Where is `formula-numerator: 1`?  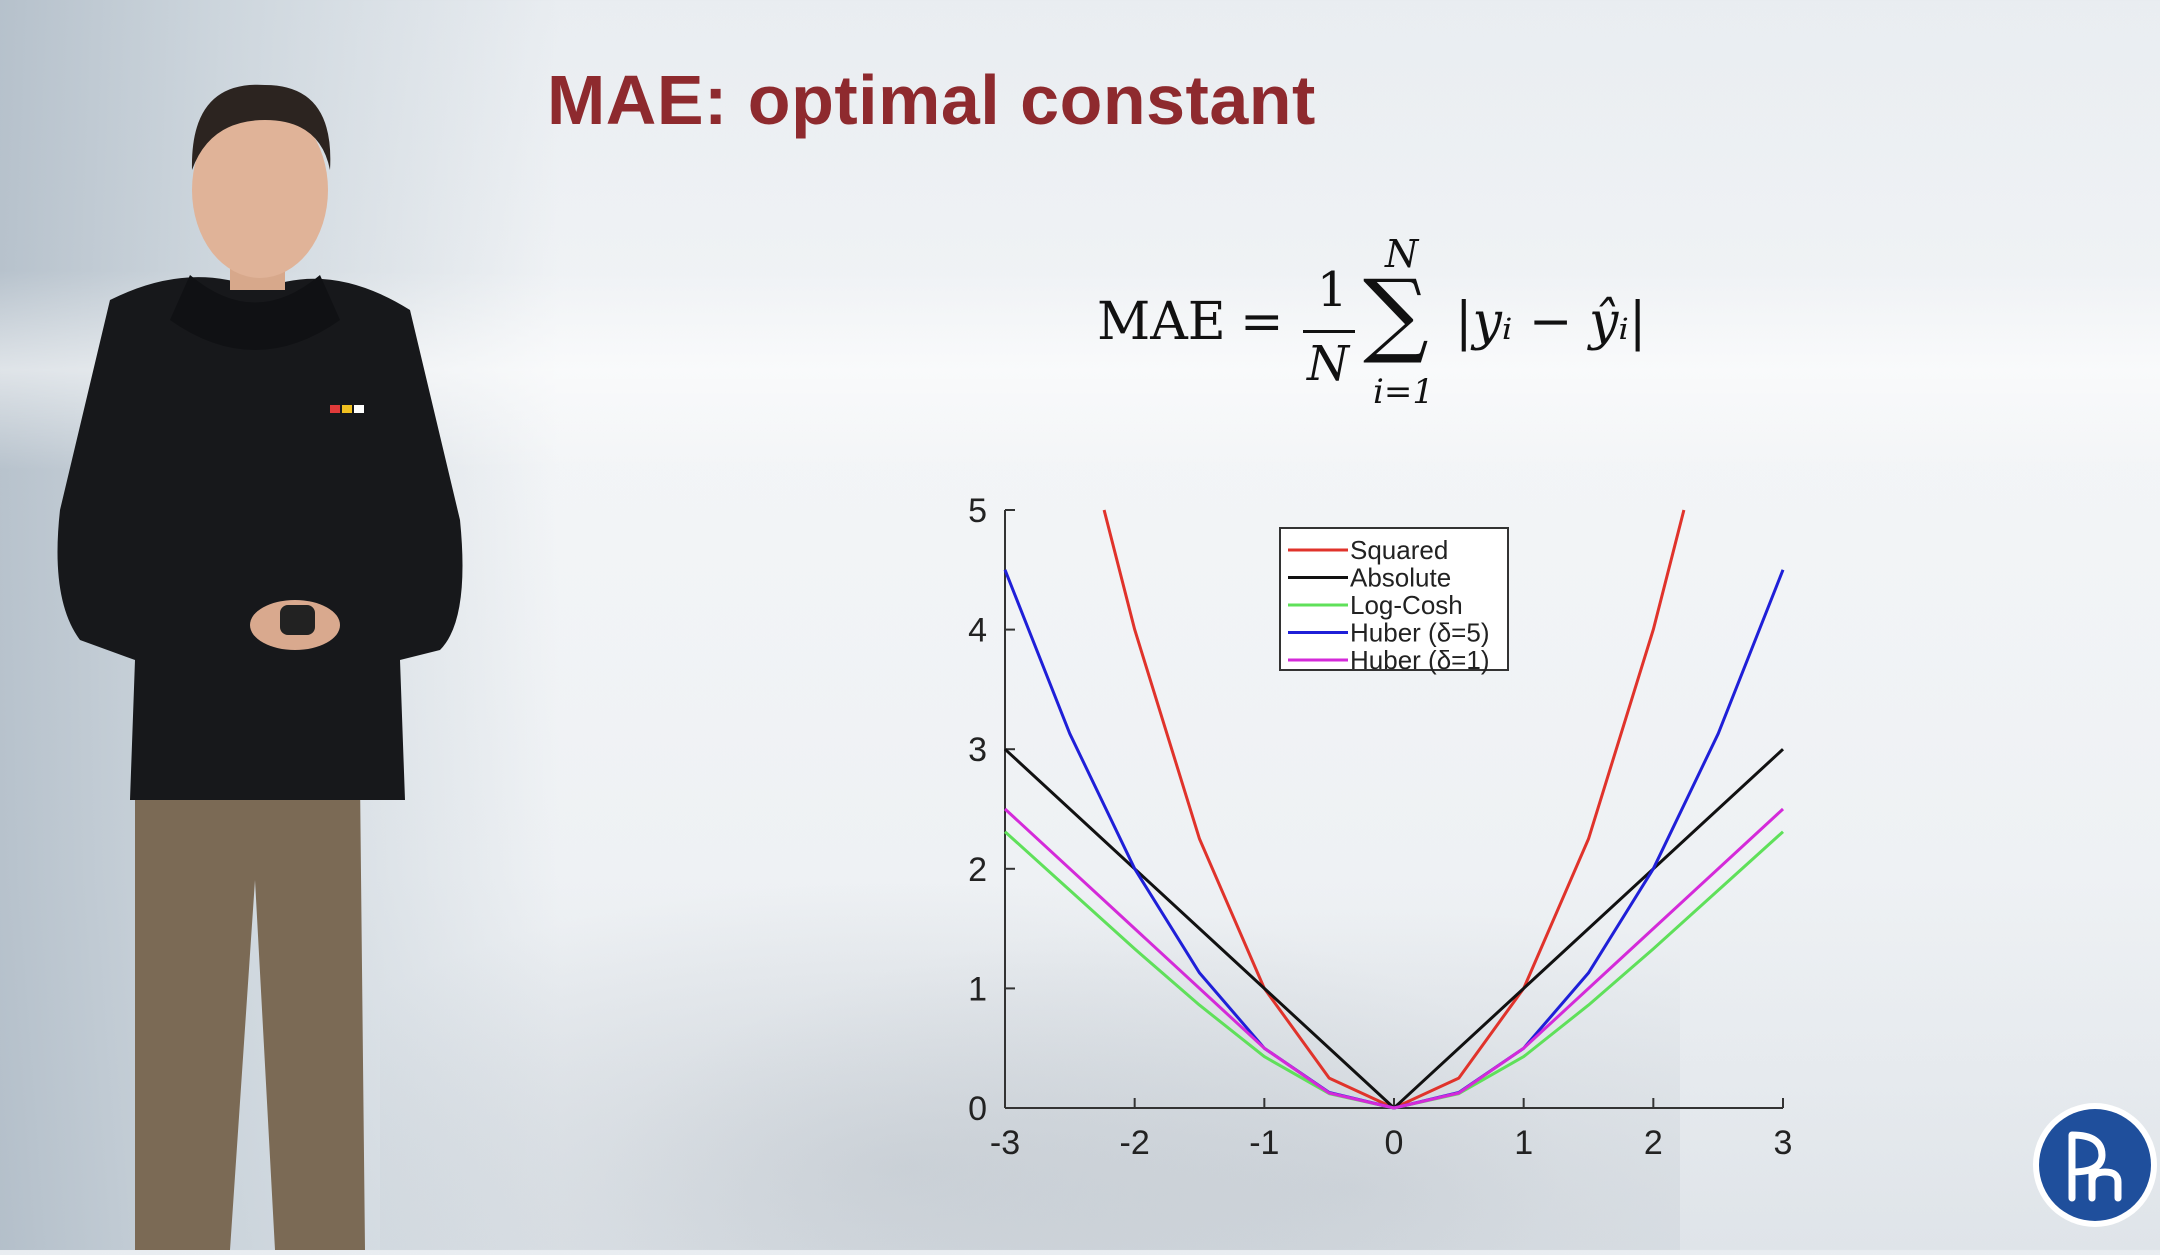 formula-numerator: 1 is located at coordinates (1332, 290).